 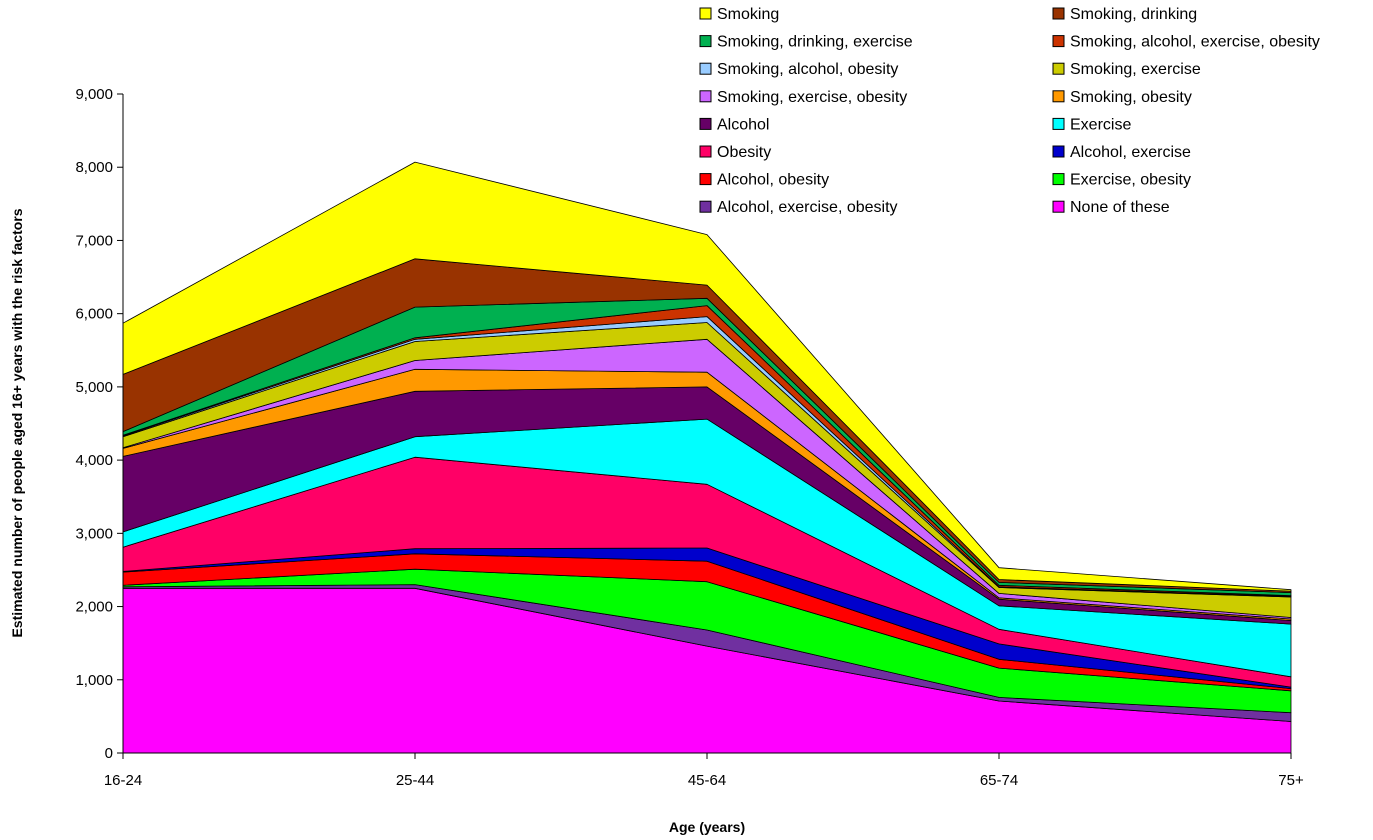 I want to click on legend-item-smoking-obesity: Smoking, obesity, so click(x=1122, y=97).